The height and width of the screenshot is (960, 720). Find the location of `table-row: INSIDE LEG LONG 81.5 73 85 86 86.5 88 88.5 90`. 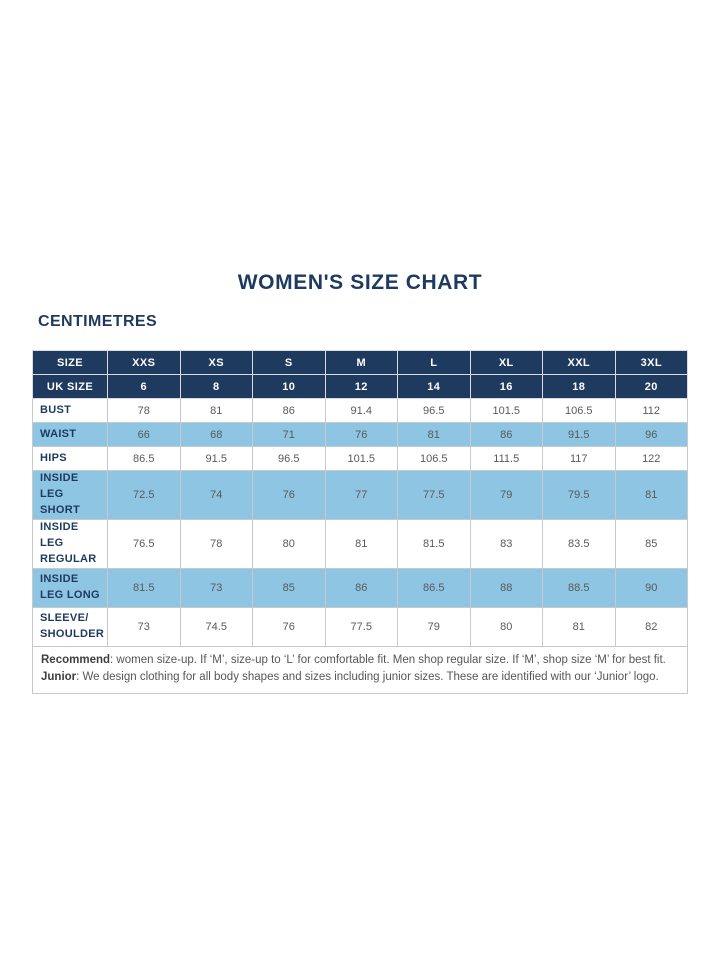

table-row: INSIDE LEG LONG 81.5 73 85 86 86.5 88 88.5 90 is located at coordinates (360, 587).